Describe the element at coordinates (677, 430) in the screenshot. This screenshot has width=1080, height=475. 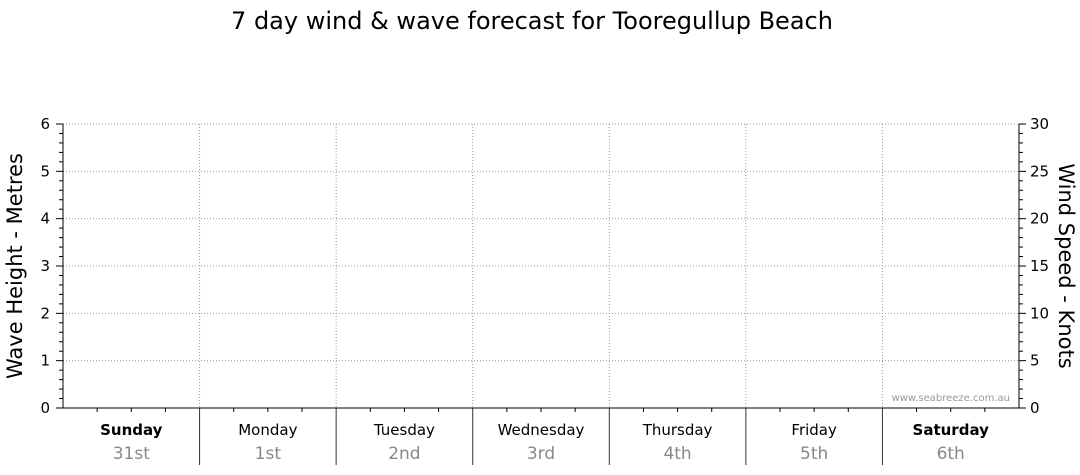
I see `day-name-label: Thursday` at that location.